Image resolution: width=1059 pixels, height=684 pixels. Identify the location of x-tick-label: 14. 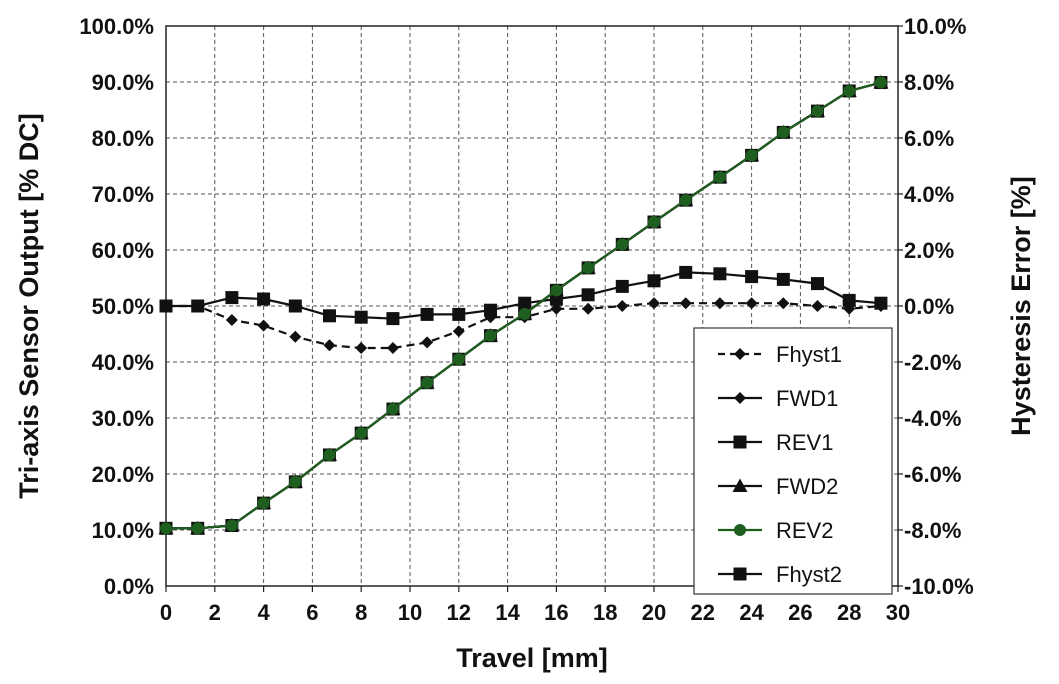
(507, 612).